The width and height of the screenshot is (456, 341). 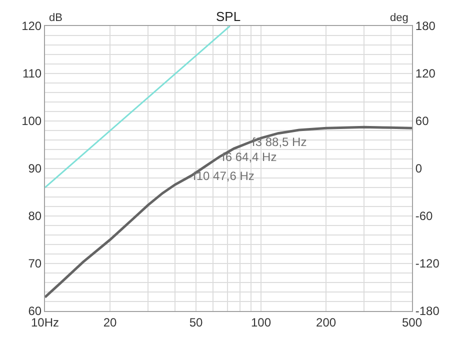 I want to click on x-tick-label: 100, so click(x=261, y=322).